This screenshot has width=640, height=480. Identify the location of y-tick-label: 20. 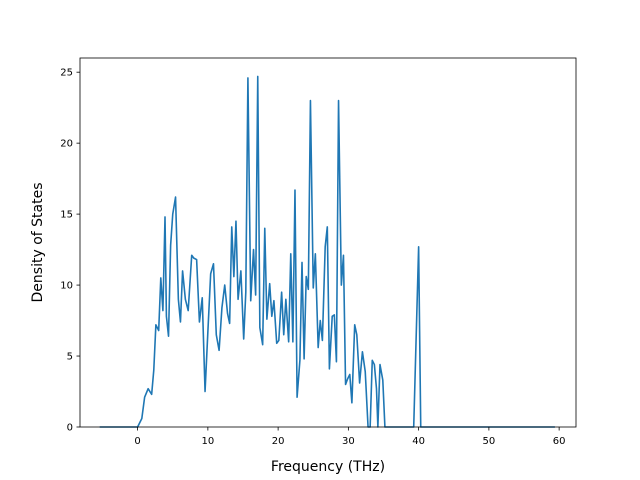
(66, 144).